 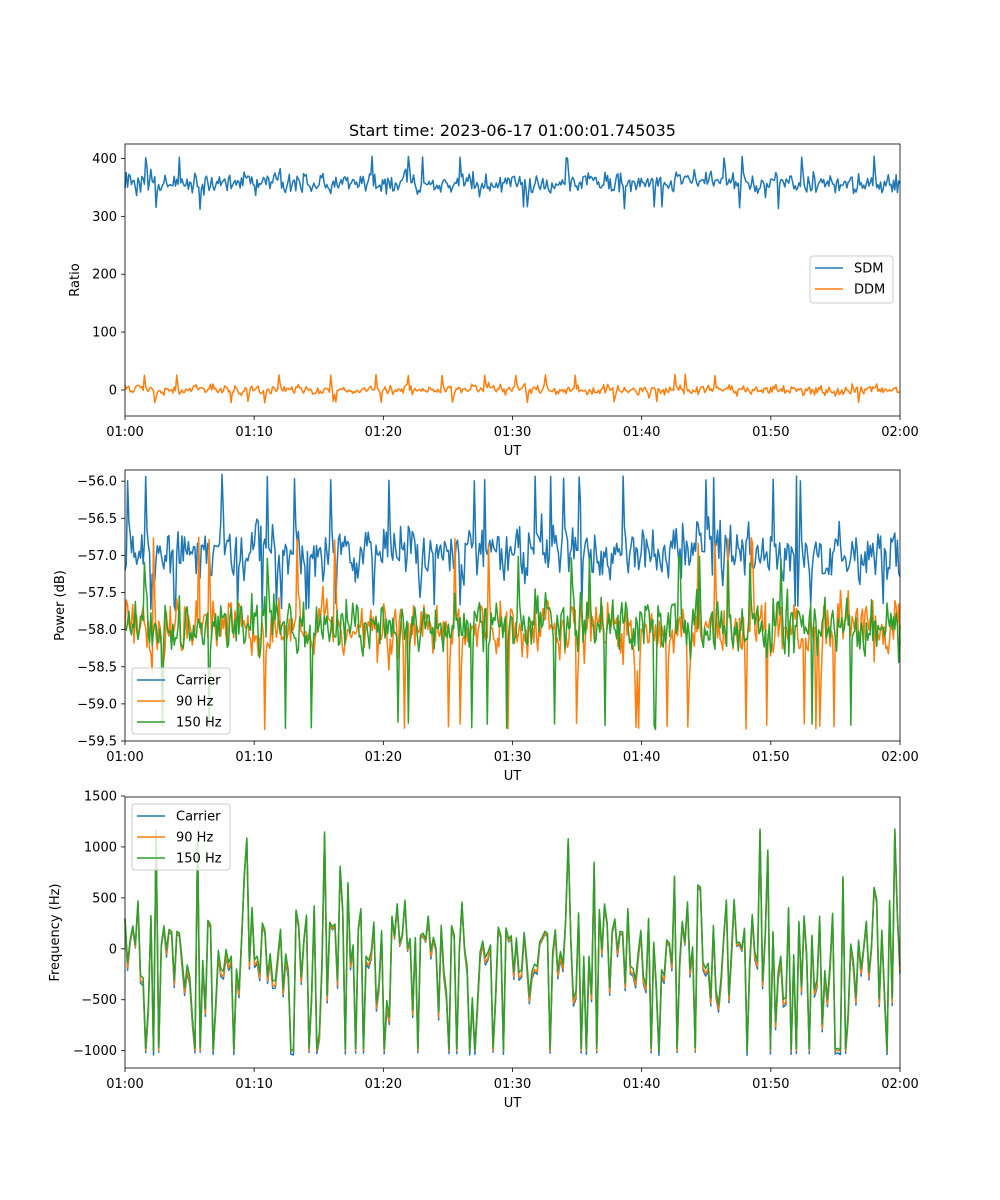 What do you see at coordinates (97, 667) in the screenshot?
I see `y-tick-label: −58.5` at bounding box center [97, 667].